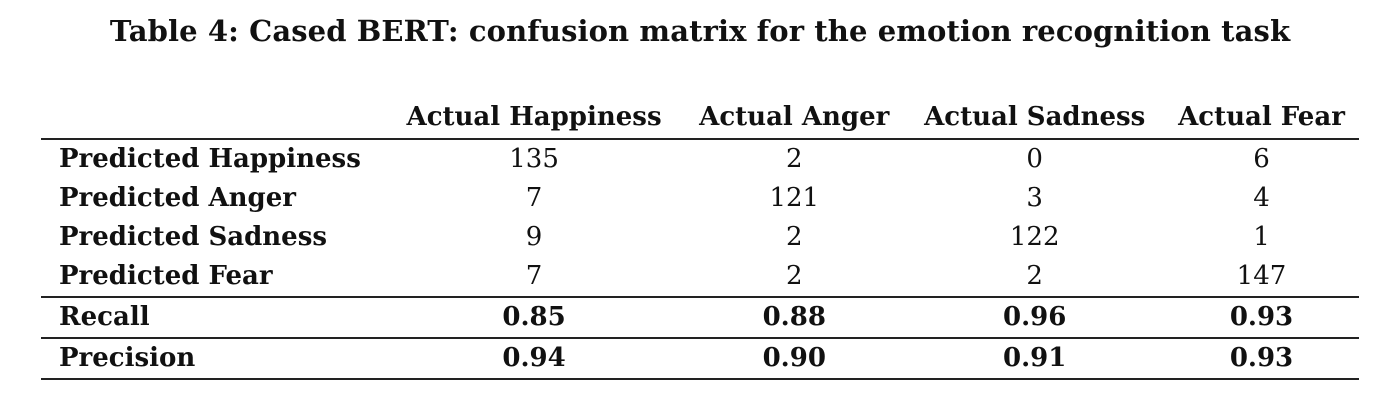 Image resolution: width=1400 pixels, height=417 pixels. I want to click on metric-cell: 0.91, so click(1034, 358).